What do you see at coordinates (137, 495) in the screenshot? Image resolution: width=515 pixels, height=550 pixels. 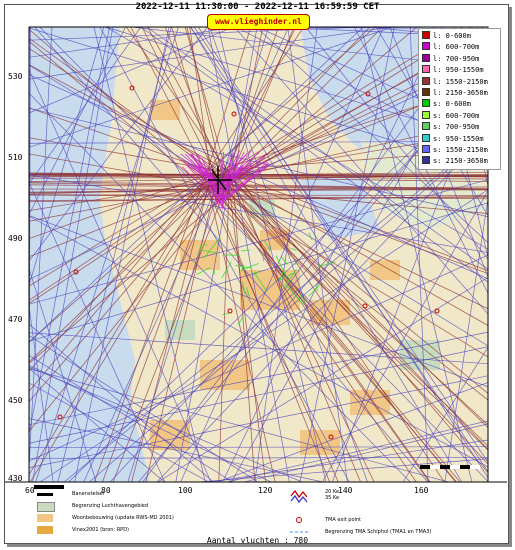 I see `key-runways: Banenstelsel` at bounding box center [137, 495].